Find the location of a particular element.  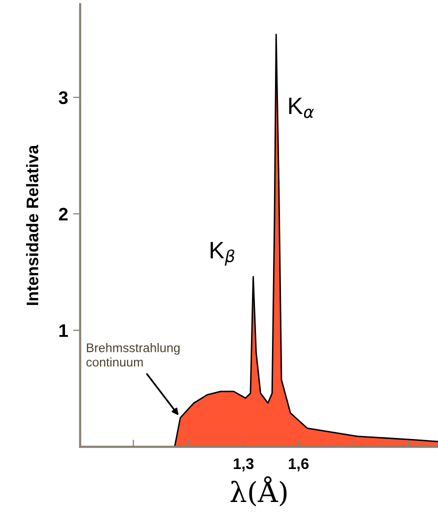

x-axis-title: λ(Å) is located at coordinates (258, 491).